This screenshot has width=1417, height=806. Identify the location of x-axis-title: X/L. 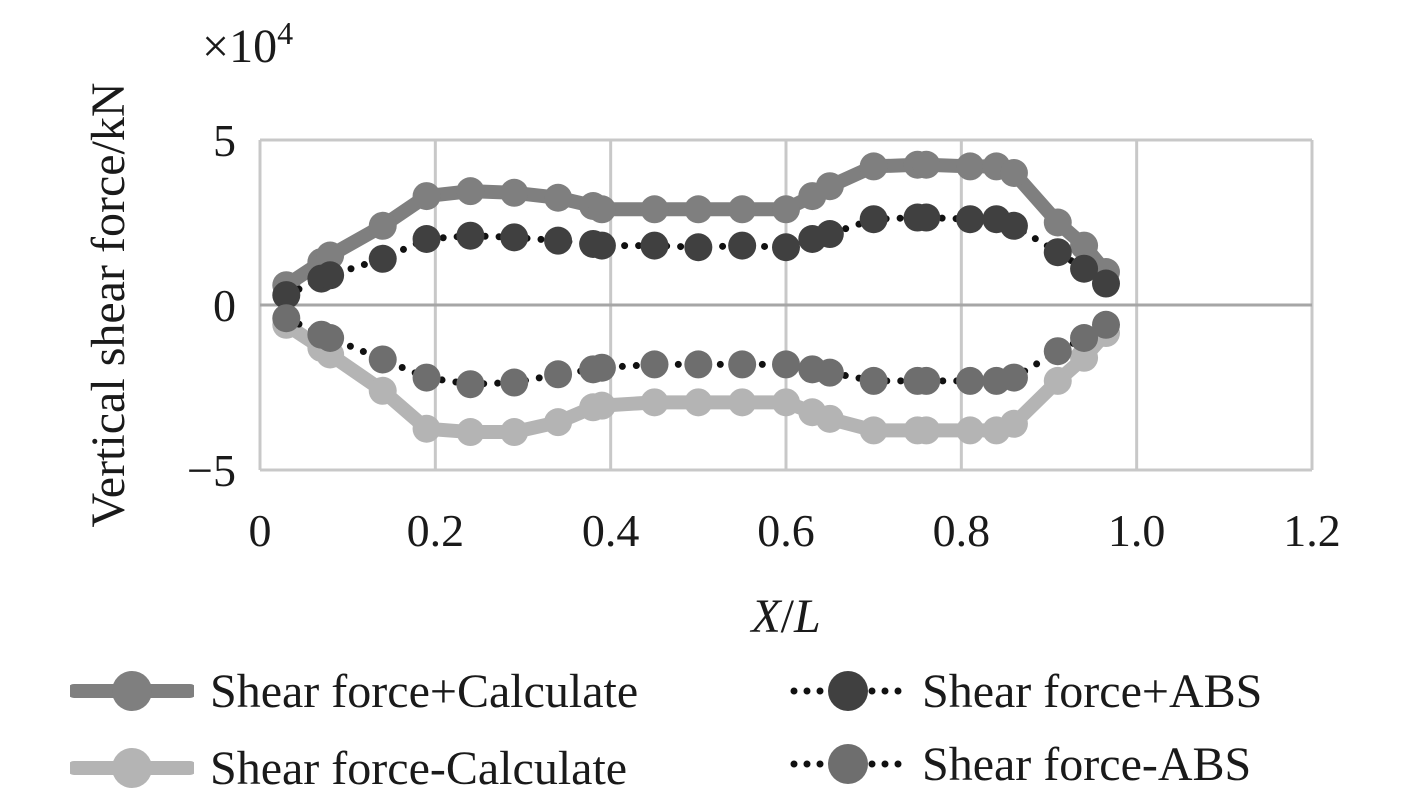
(784, 616).